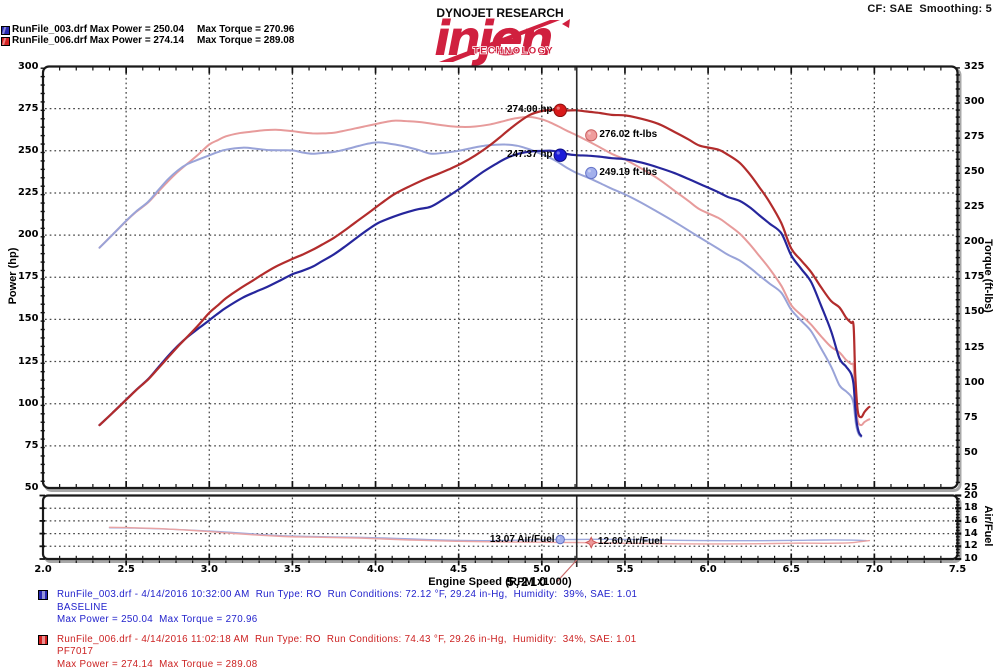 This screenshot has width=1000, height=668. Describe the element at coordinates (98, 29) in the screenshot. I see `legend-file-power-label: RunFile_003.drf Max Power = 250.04` at that location.